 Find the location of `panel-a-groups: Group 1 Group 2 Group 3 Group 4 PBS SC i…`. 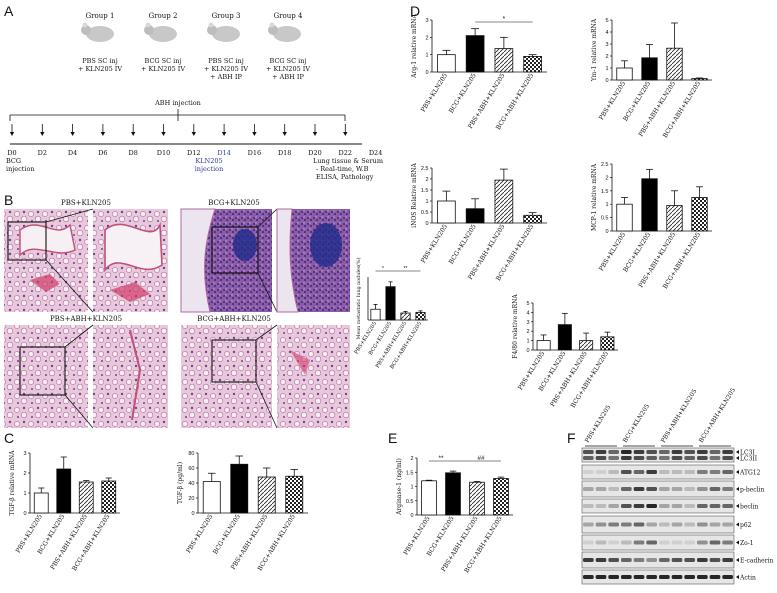

panel-a-groups: Group 1 Group 2 Group 3 Group 4 PBS SC i… is located at coordinates (194, 46).